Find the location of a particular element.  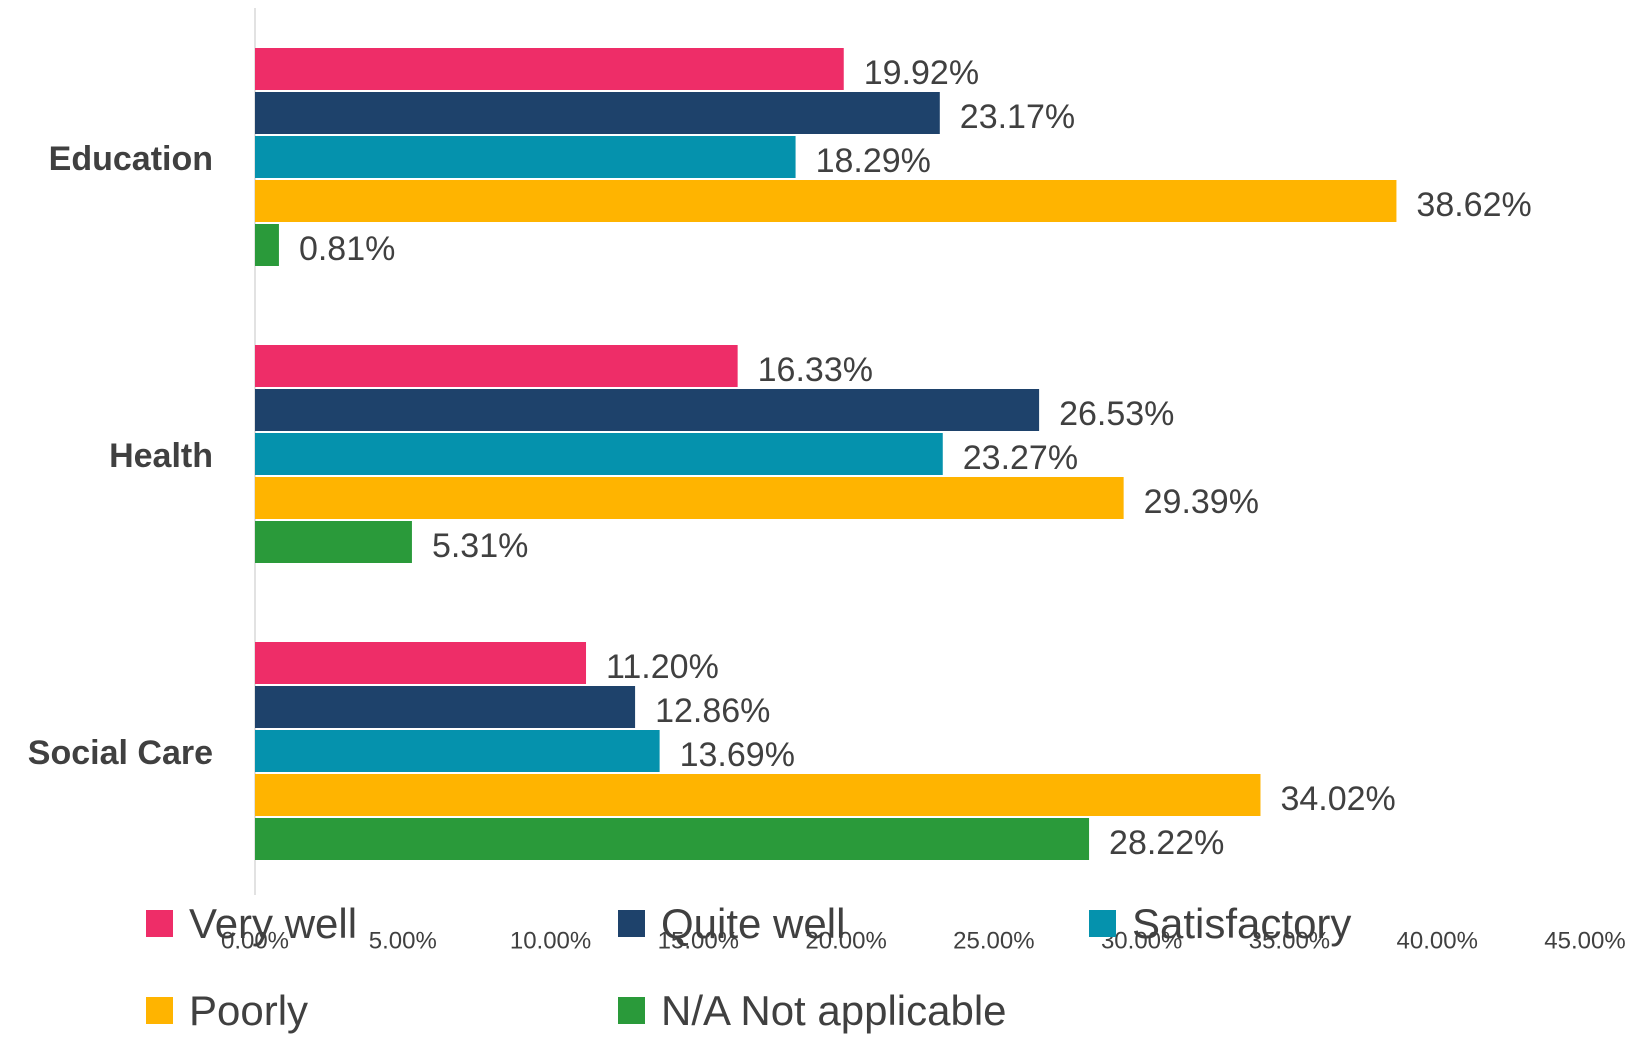

data-label: 29.39% is located at coordinates (1201, 502).